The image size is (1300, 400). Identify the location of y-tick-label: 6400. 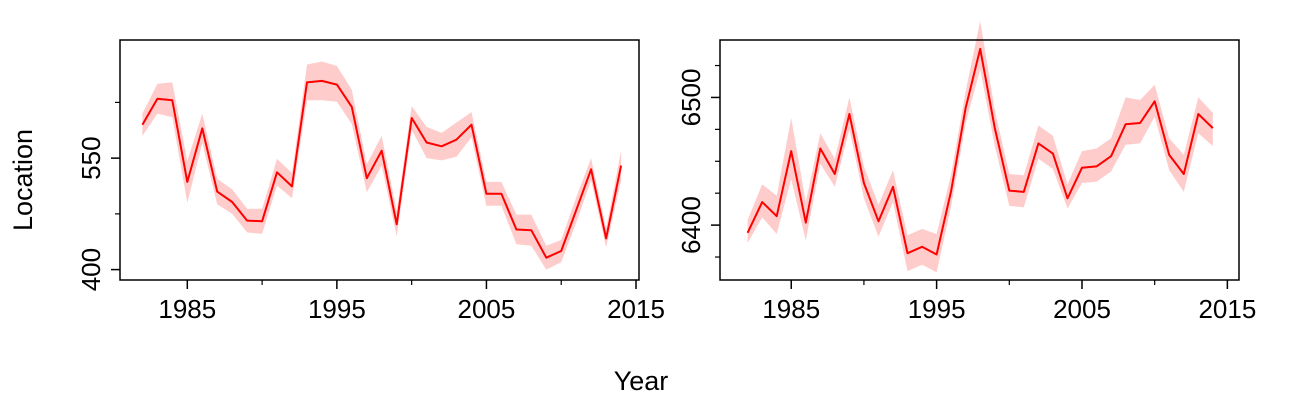
(691, 225).